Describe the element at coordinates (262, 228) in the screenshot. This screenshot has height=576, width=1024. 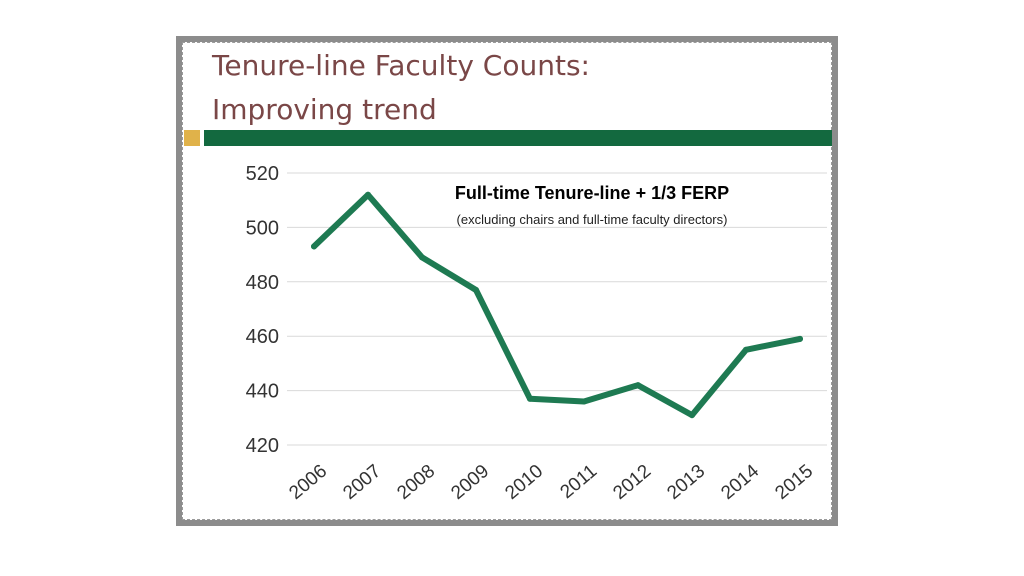
I see `y-tick-label: 500` at that location.